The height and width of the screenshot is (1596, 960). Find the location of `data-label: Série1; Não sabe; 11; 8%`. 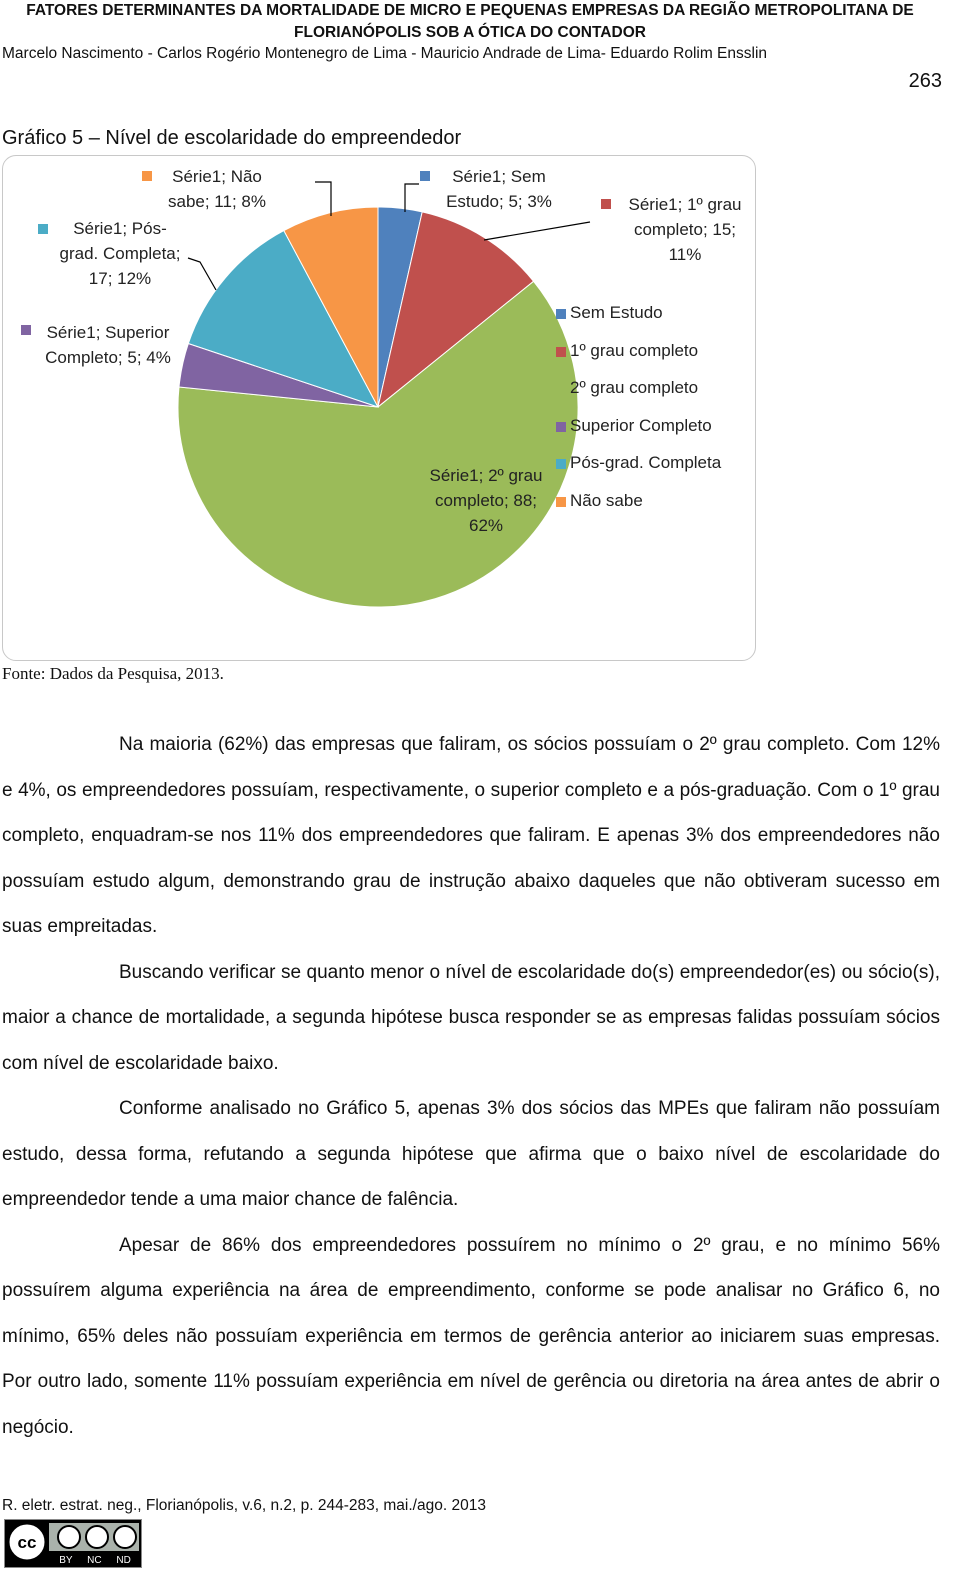

data-label: Série1; Não sabe; 11; 8% is located at coordinates (217, 189).